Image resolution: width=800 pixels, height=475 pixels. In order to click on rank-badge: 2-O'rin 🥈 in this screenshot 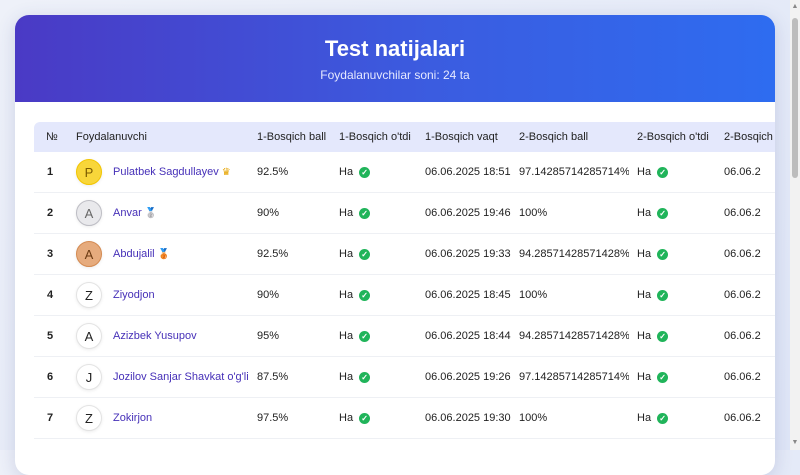, I will do `click(92, 192)`.